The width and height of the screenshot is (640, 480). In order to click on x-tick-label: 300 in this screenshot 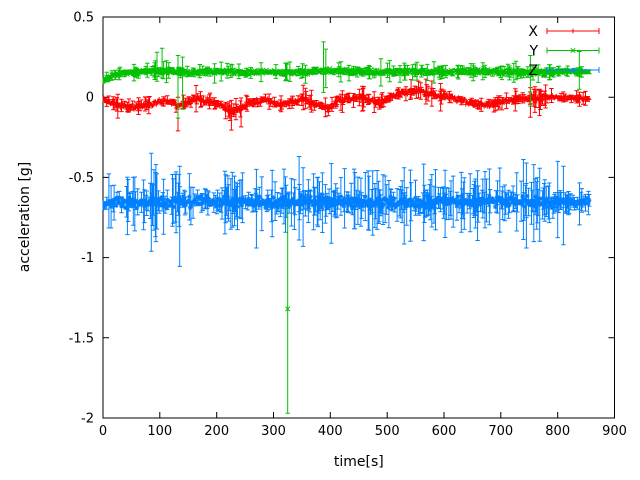, I will do `click(273, 431)`.